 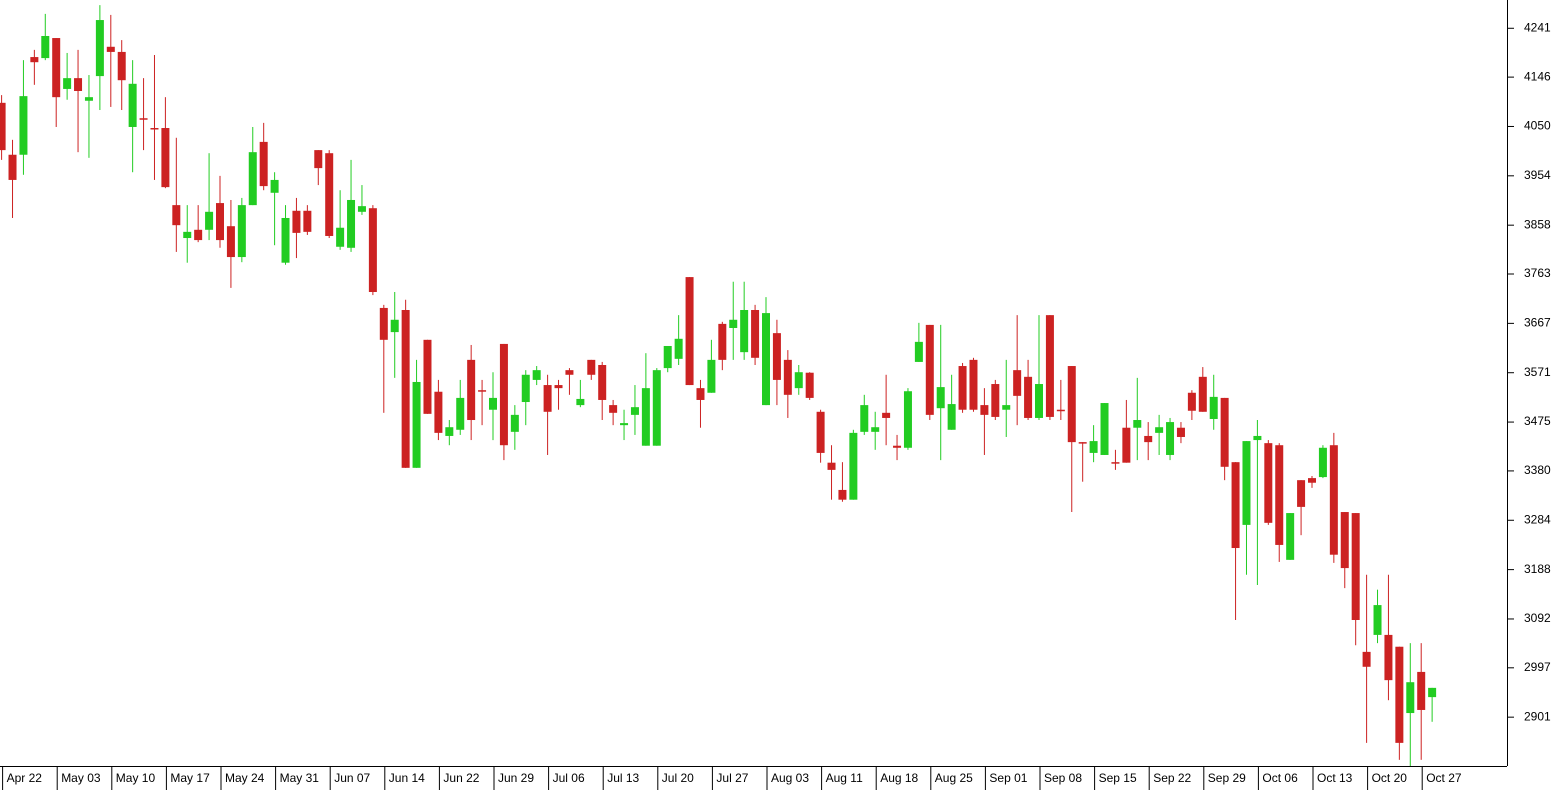 What do you see at coordinates (1537, 175) in the screenshot?
I see `y-tick-label: 3954` at bounding box center [1537, 175].